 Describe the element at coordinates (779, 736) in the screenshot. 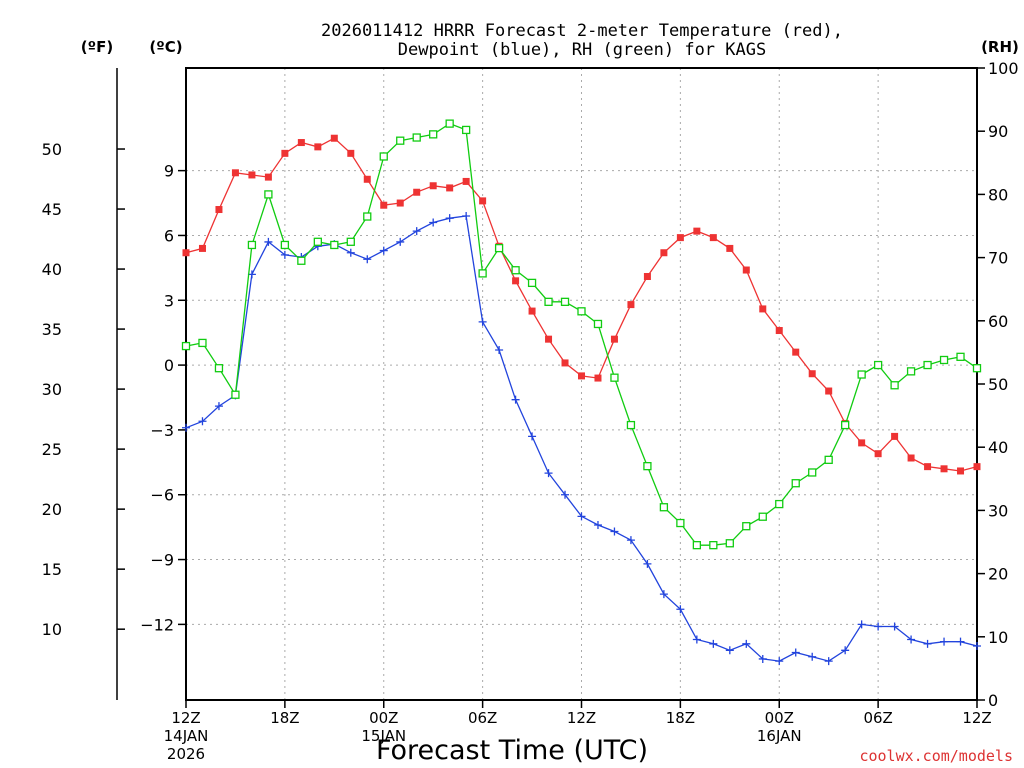

I see `x-date-label: 16JAN` at that location.